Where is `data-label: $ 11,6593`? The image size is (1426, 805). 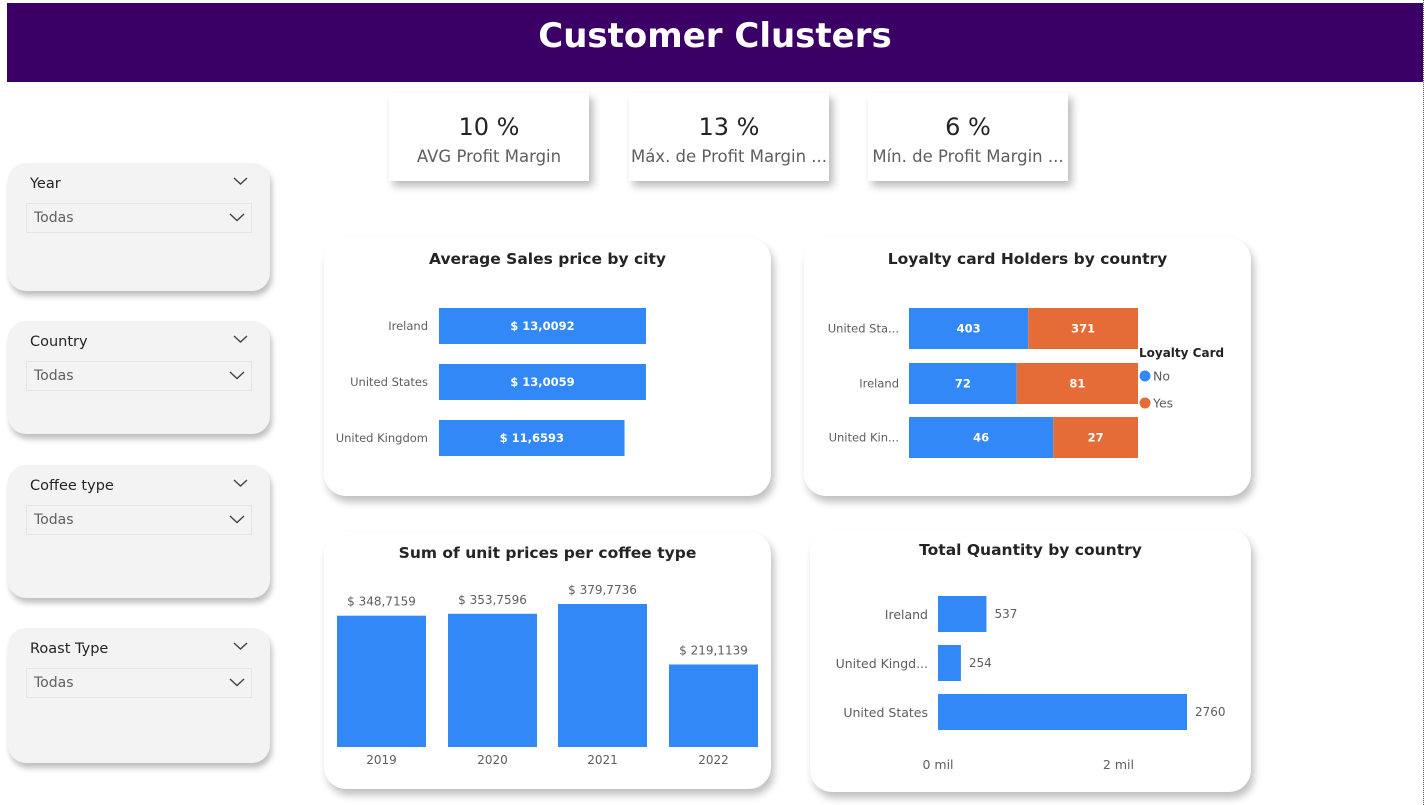 data-label: $ 11,6593 is located at coordinates (532, 438).